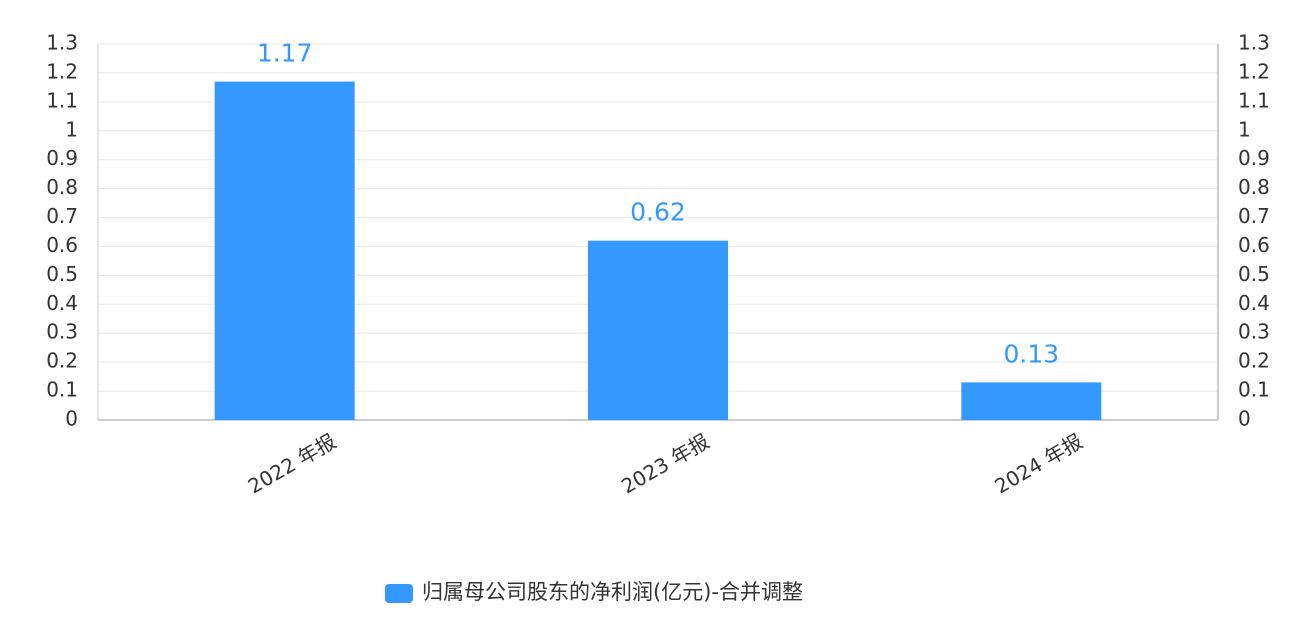 This screenshot has width=1299, height=643. I want to click on y2-tick-label: 1.2, so click(1254, 71).